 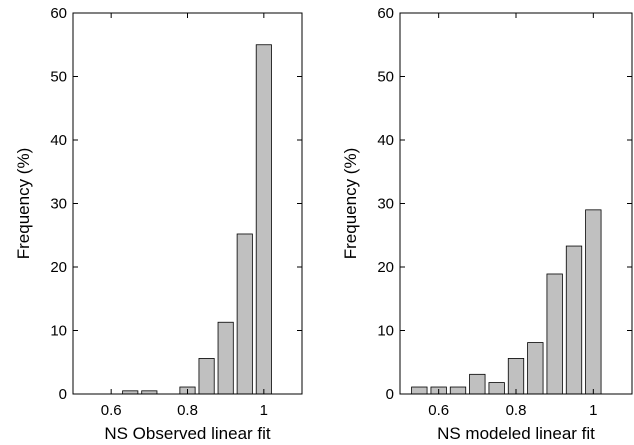 I want to click on x-axis-label: NS modeled linear fit, so click(x=516, y=433).